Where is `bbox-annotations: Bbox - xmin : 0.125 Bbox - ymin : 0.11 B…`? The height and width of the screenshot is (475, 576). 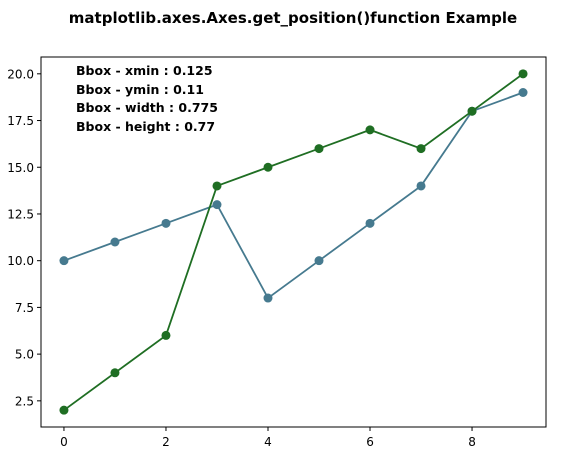
bbox-annotations: Bbox - xmin : 0.125 Bbox - ymin : 0.11 B… is located at coordinates (147, 98).